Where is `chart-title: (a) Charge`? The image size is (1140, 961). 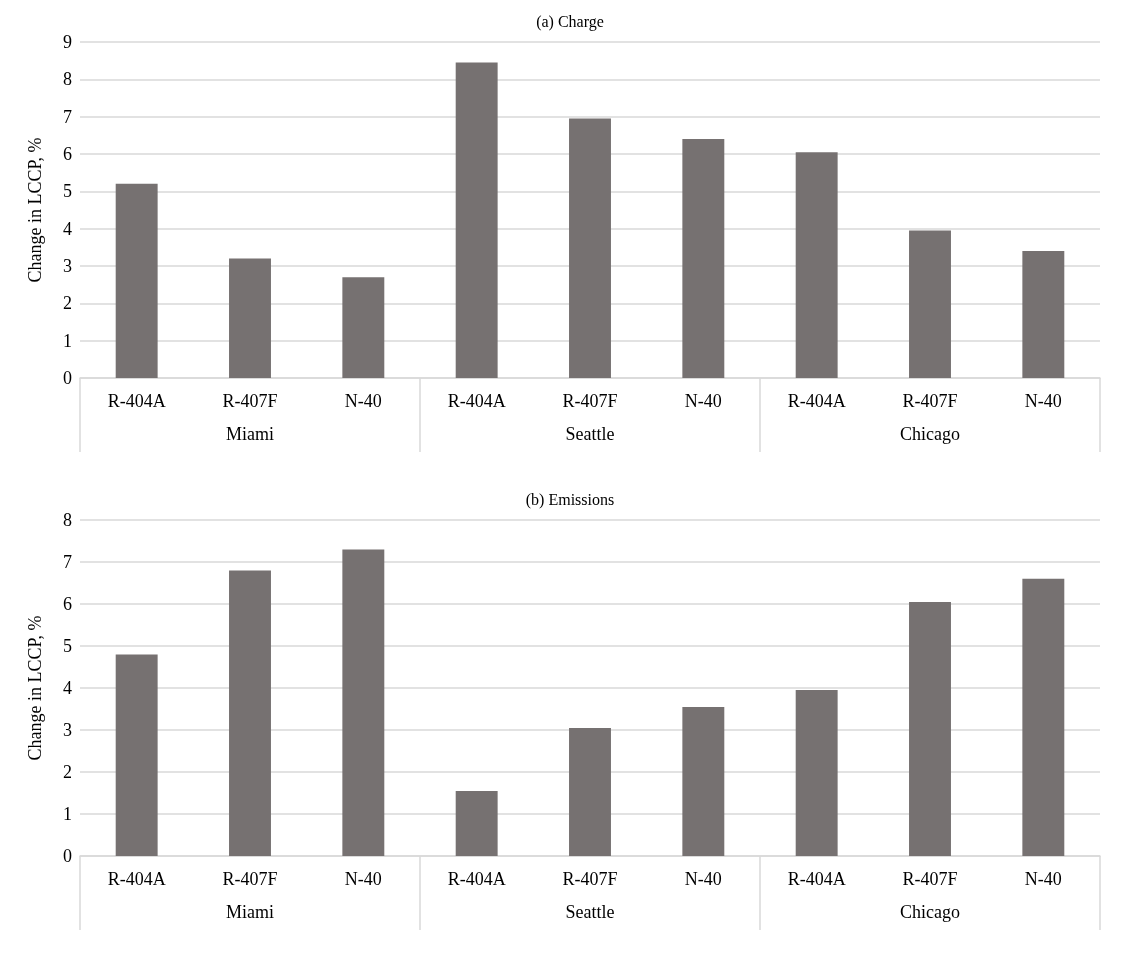
chart-title: (a) Charge is located at coordinates (570, 21).